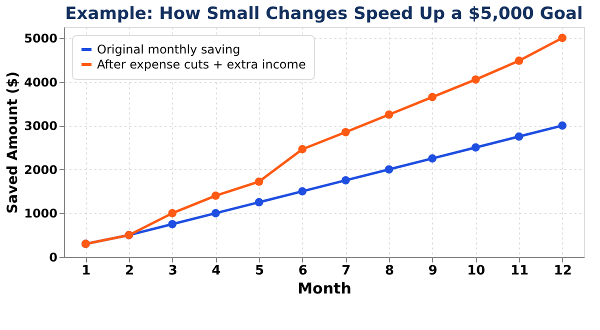  Describe the element at coordinates (41, 82) in the screenshot. I see `y-tick-label: 4000` at that location.